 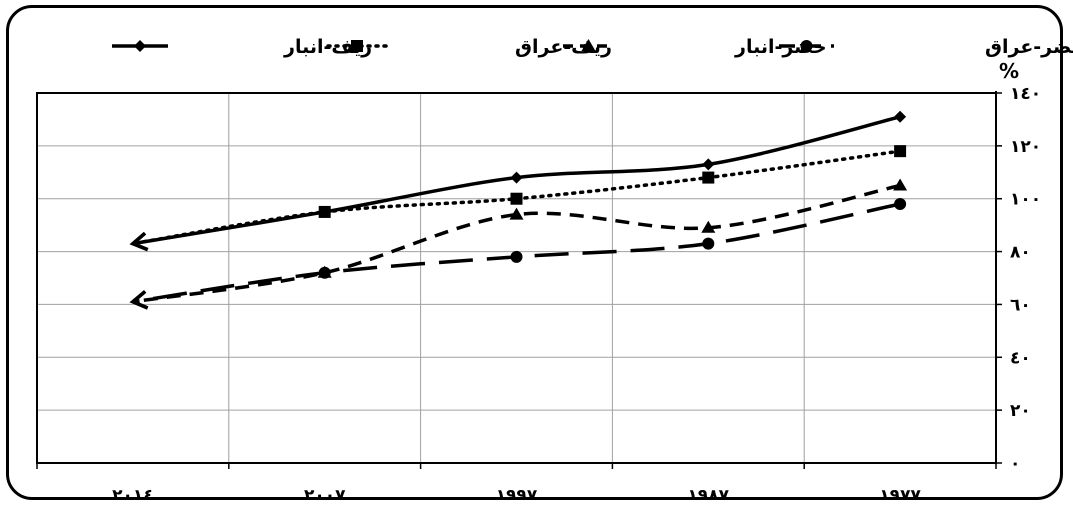 I want to click on y-tick-label: ١٢٠, so click(x=1025, y=147).